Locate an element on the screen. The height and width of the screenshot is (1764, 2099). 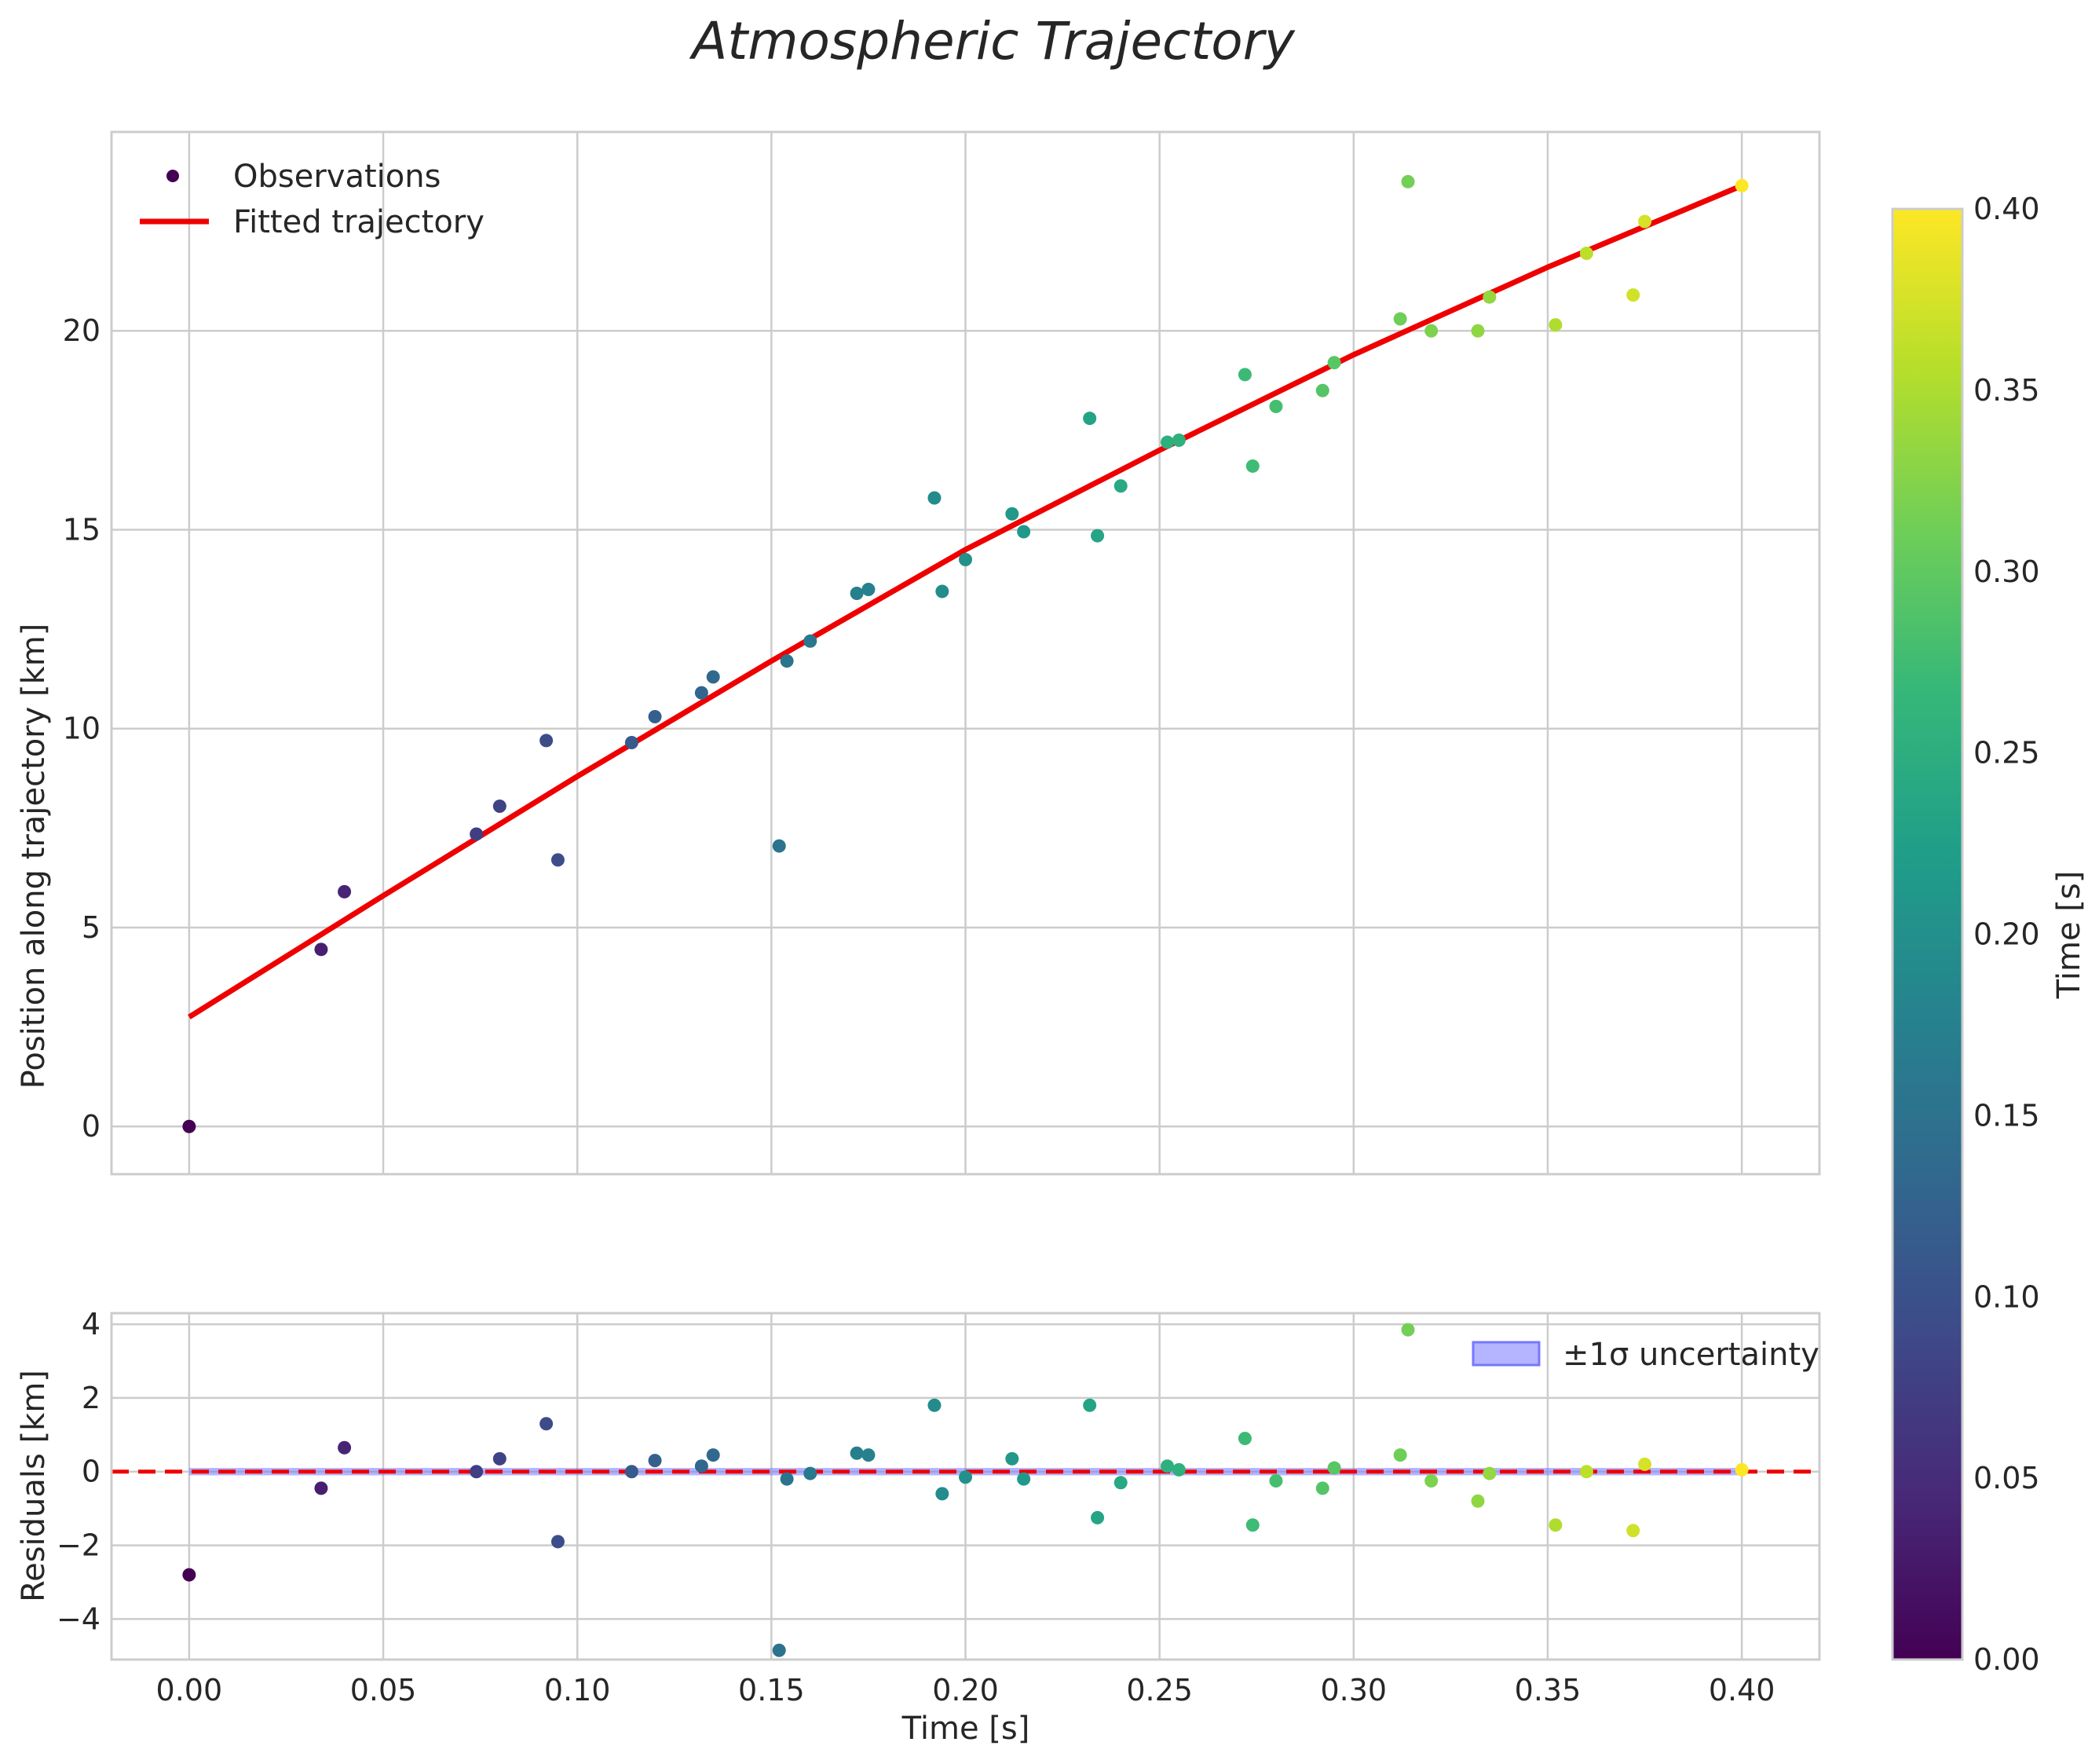
bottom-y-tick-label: −2 is located at coordinates (79, 1546).